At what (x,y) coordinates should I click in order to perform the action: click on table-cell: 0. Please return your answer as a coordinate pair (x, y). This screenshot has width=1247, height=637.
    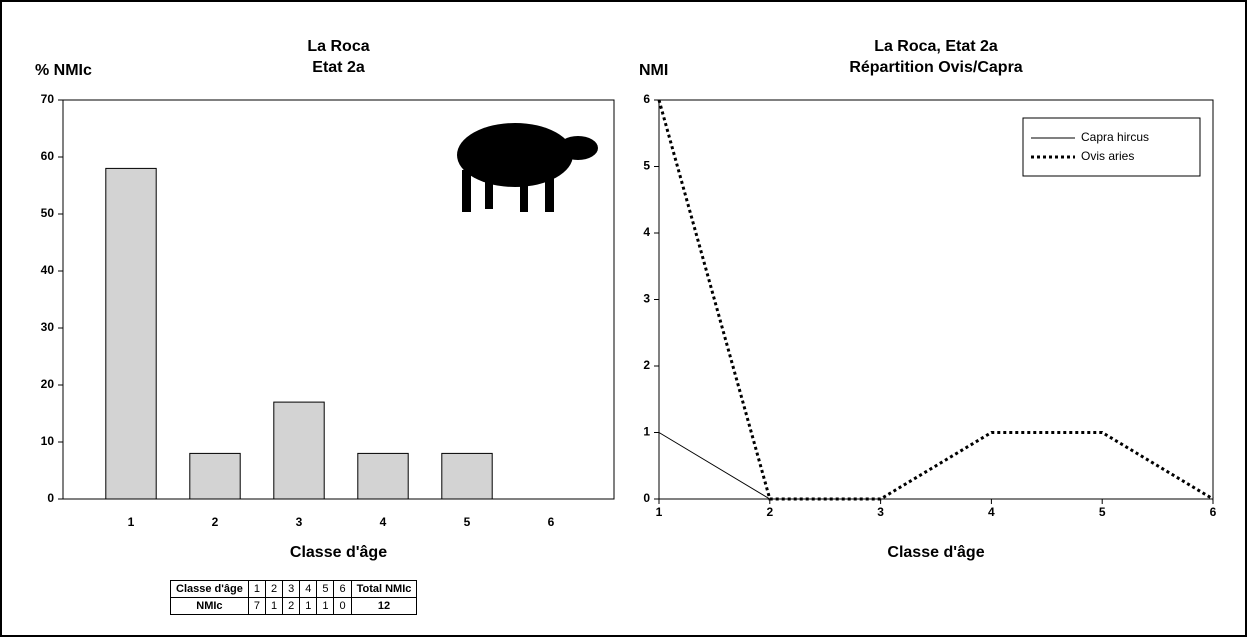
    Looking at the image, I should click on (342, 606).